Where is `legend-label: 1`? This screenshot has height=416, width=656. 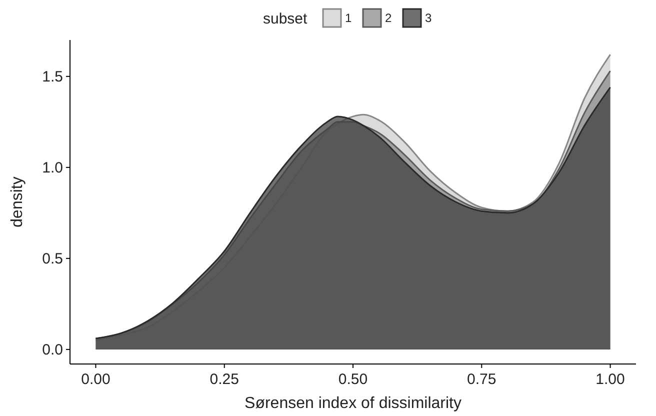 legend-label: 1 is located at coordinates (348, 18).